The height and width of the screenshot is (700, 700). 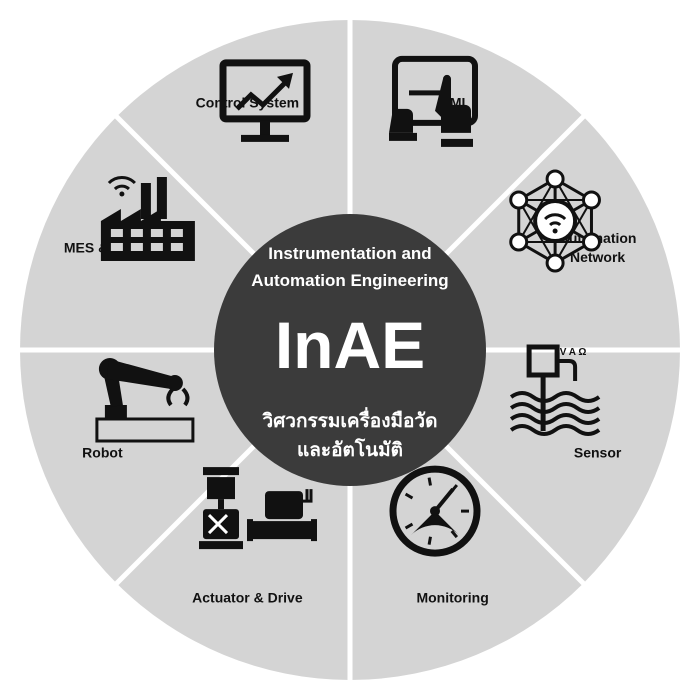 I want to click on segment-label: Sensor, so click(x=598, y=453).